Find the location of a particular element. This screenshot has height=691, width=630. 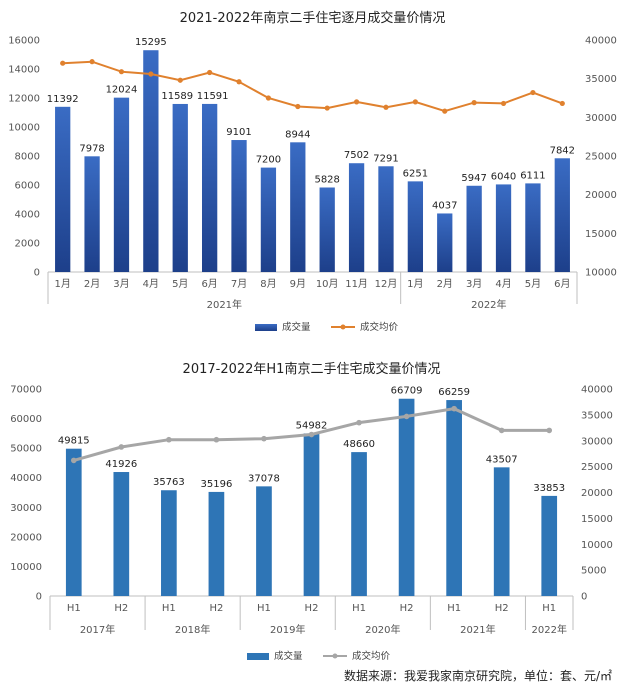

c2-ytick-left: 60000 is located at coordinates (26, 419).